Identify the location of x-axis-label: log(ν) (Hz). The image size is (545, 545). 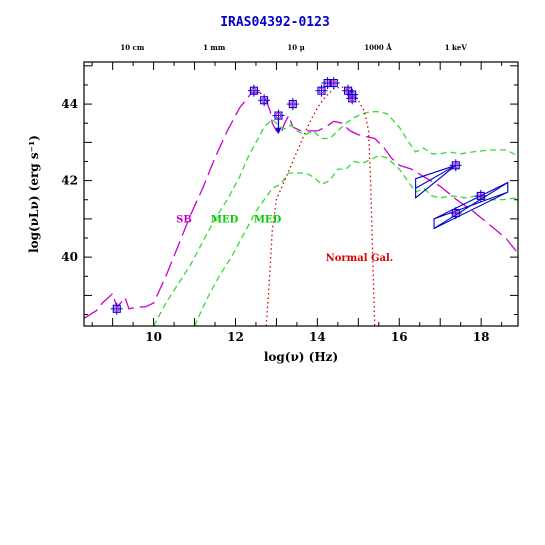
(301, 357).